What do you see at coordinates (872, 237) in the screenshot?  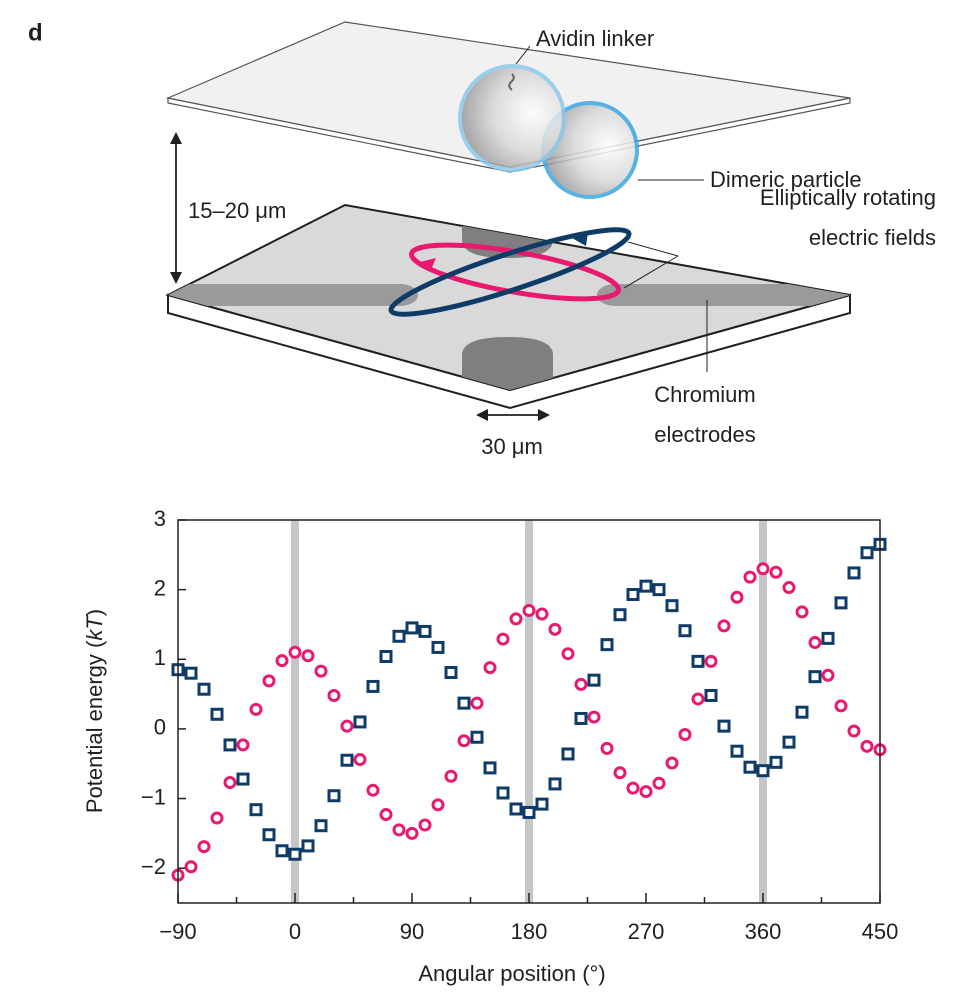 I see `label: electric fields` at bounding box center [872, 237].